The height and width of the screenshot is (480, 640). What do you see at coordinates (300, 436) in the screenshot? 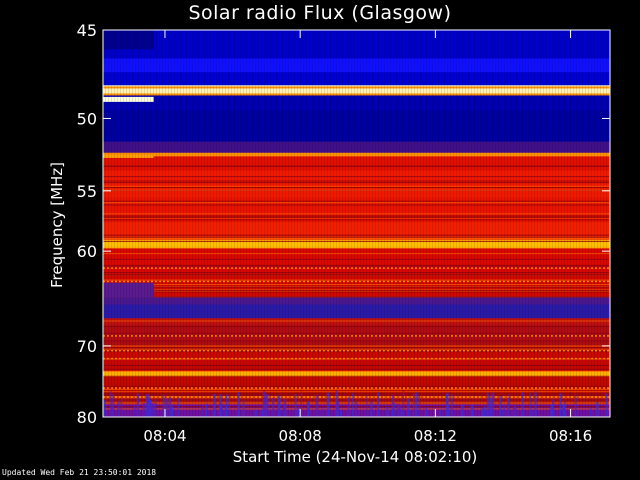
I see `x-tick-label: 08:08` at bounding box center [300, 436].